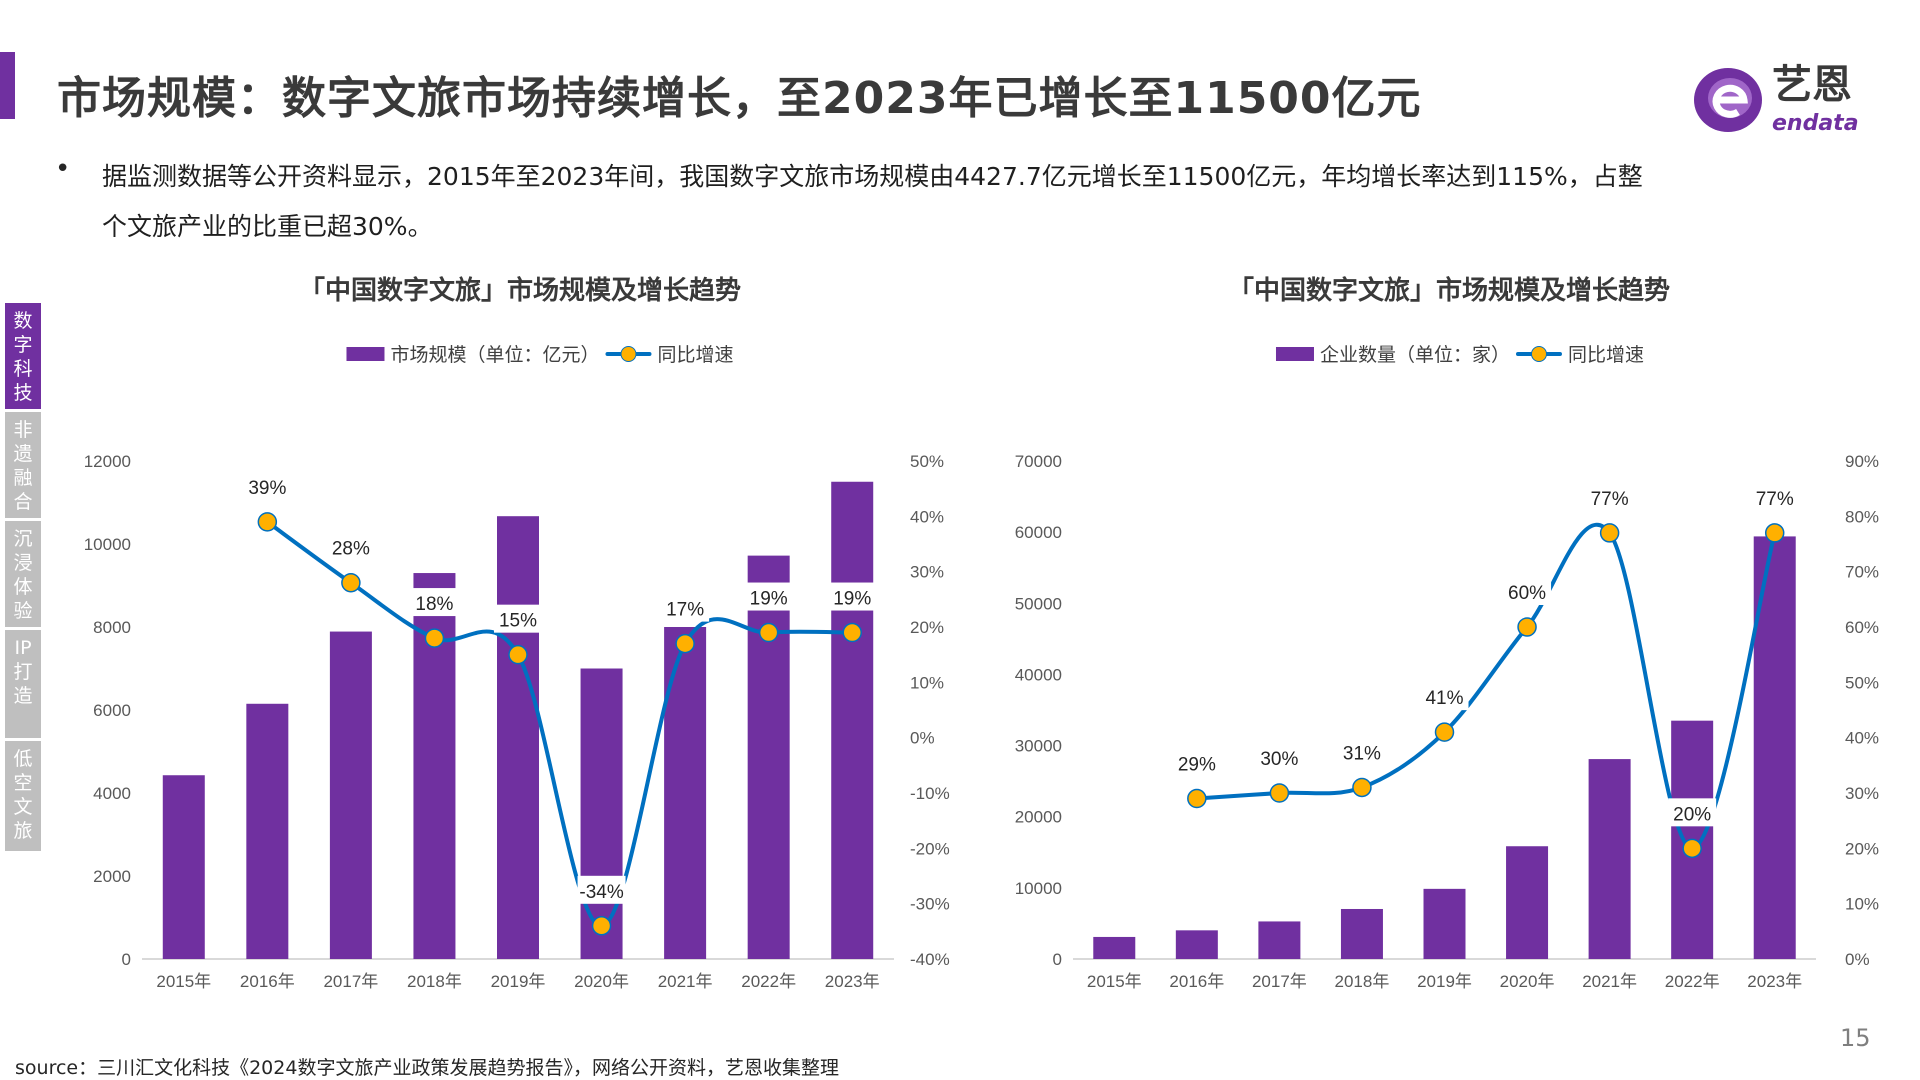 The image size is (1920, 1080). I want to click on chart1-legend: 市场规模（单位：亿元） 同比增速, so click(540, 353).